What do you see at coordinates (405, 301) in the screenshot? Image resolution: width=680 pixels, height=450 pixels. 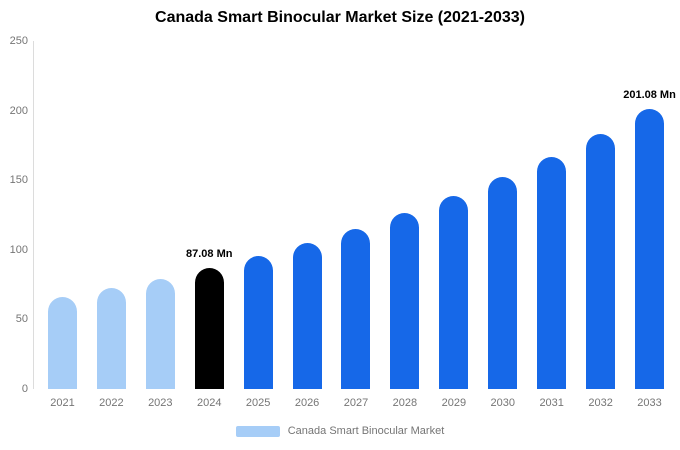 I see `bar-2028` at bounding box center [405, 301].